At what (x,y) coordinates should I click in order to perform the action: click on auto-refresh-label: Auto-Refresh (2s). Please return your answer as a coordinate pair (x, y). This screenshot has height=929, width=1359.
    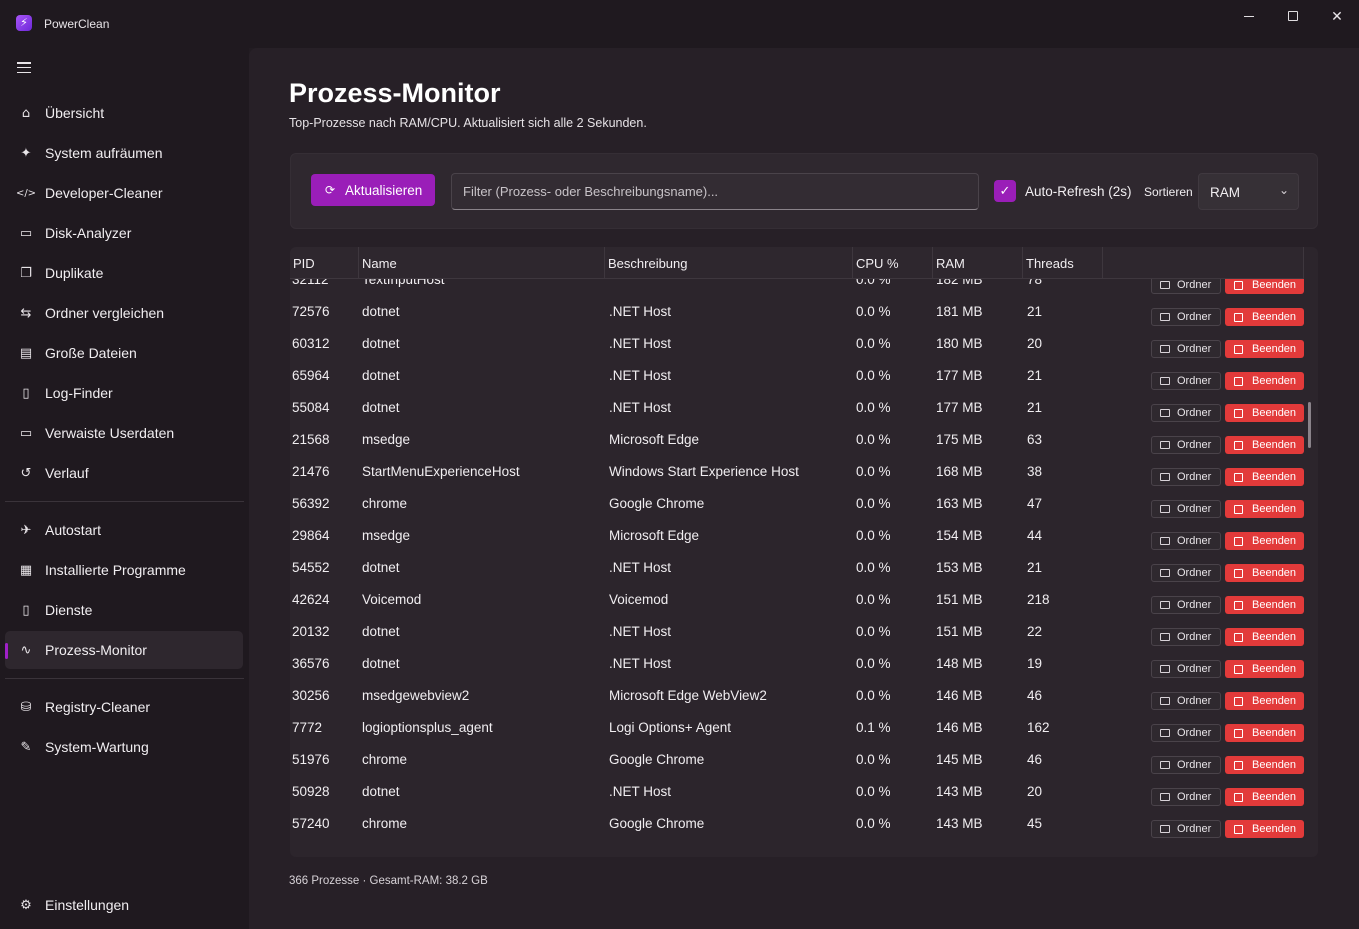
    Looking at the image, I should click on (1078, 191).